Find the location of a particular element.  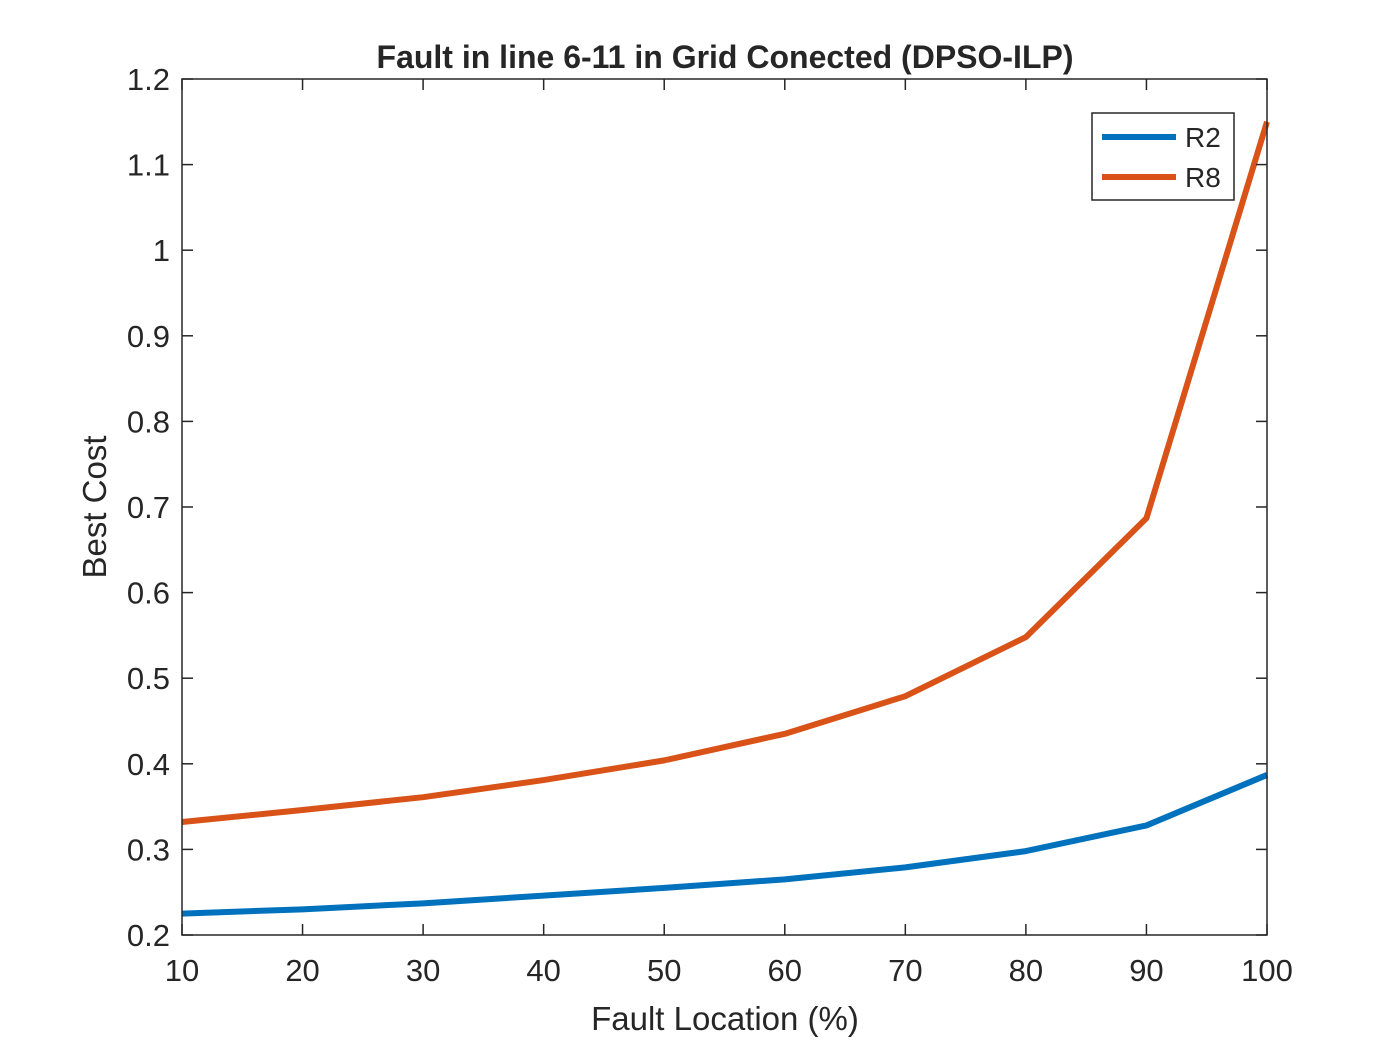

x-tick-label: 10 is located at coordinates (182, 970).